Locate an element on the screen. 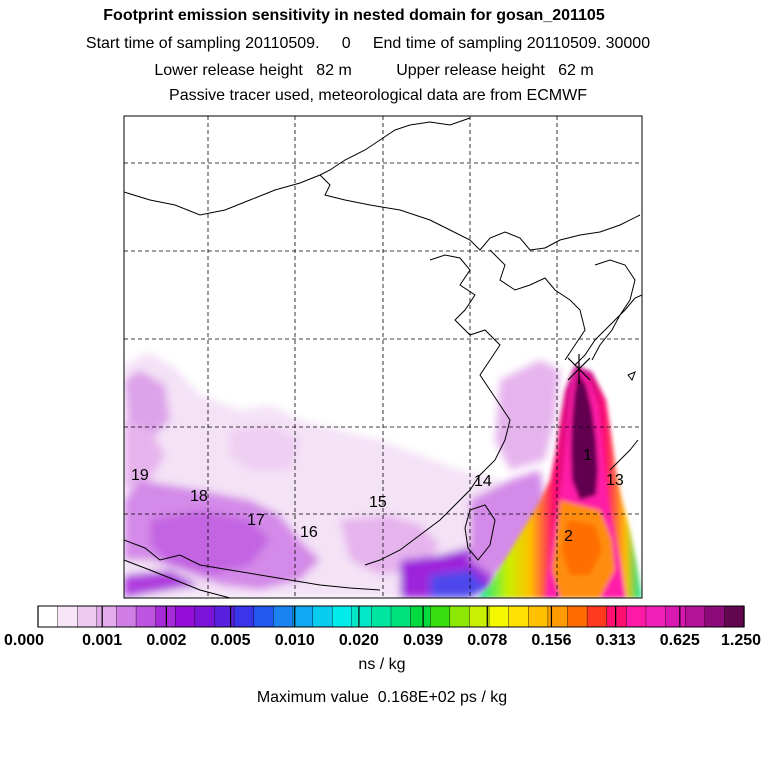 The height and width of the screenshot is (768, 768). colorbar-tick-label: 0.313 is located at coordinates (616, 640).